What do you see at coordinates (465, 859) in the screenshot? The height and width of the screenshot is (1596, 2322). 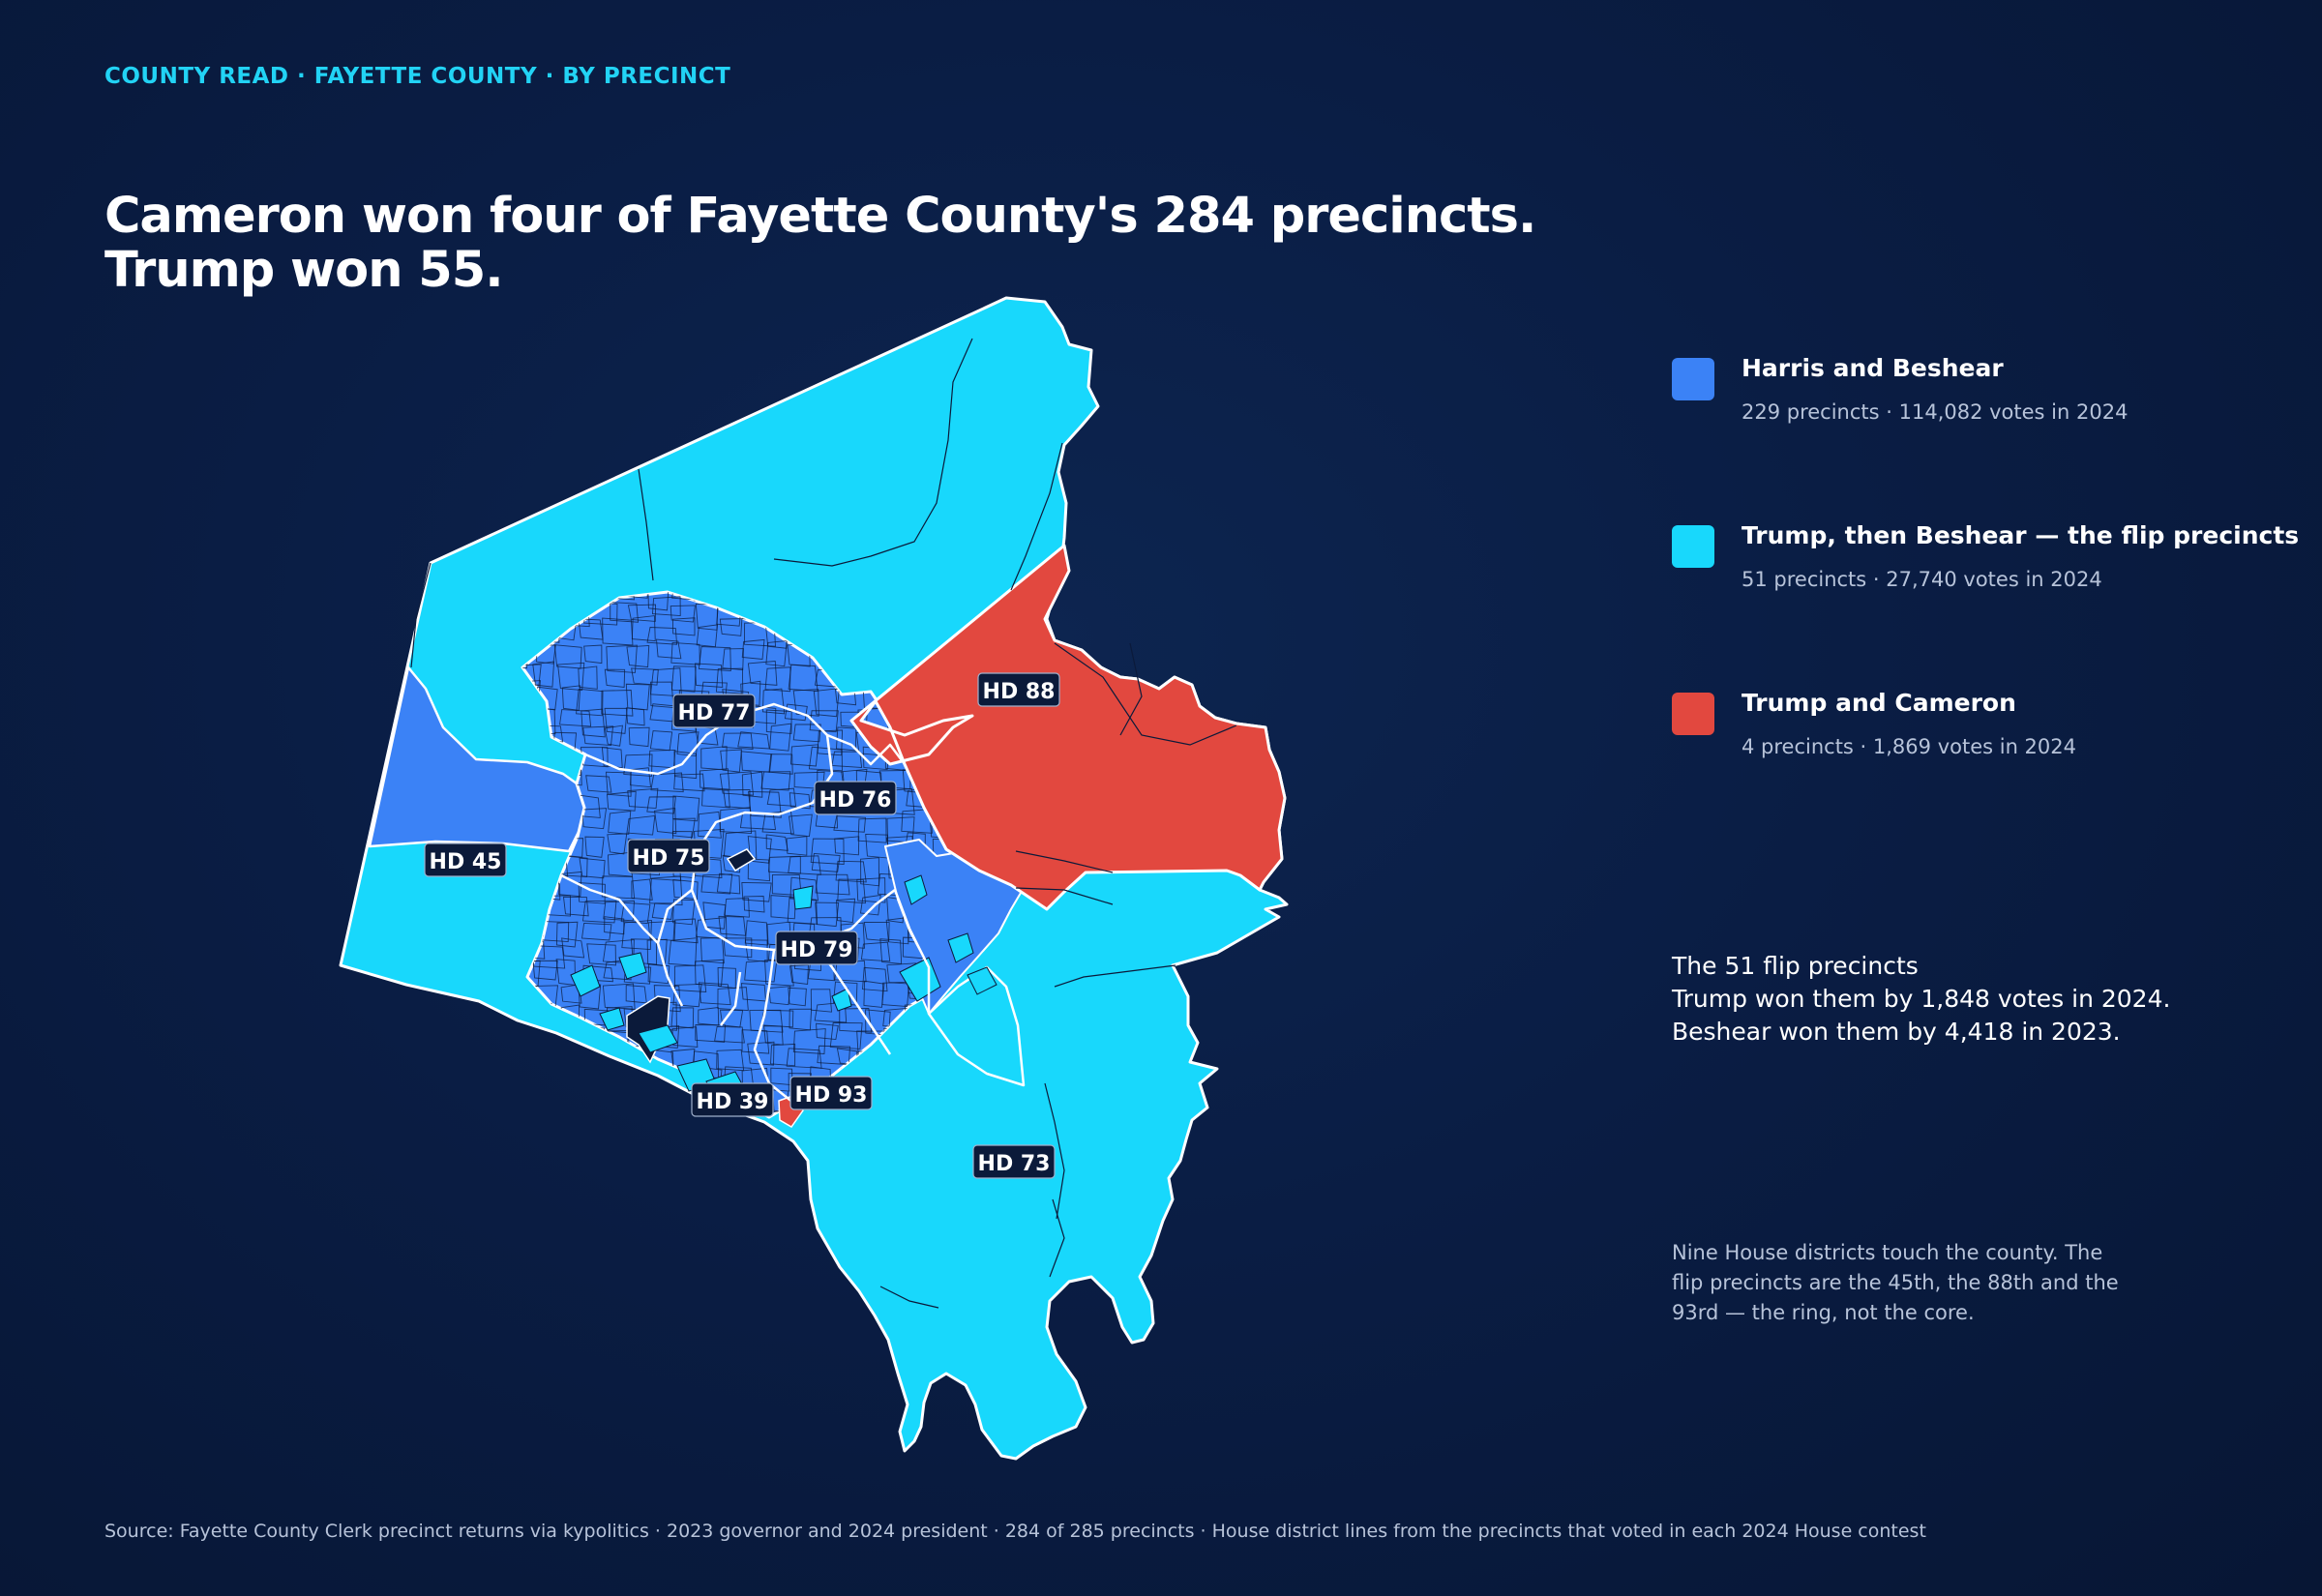 I see `hd-label-45: HD 45` at bounding box center [465, 859].